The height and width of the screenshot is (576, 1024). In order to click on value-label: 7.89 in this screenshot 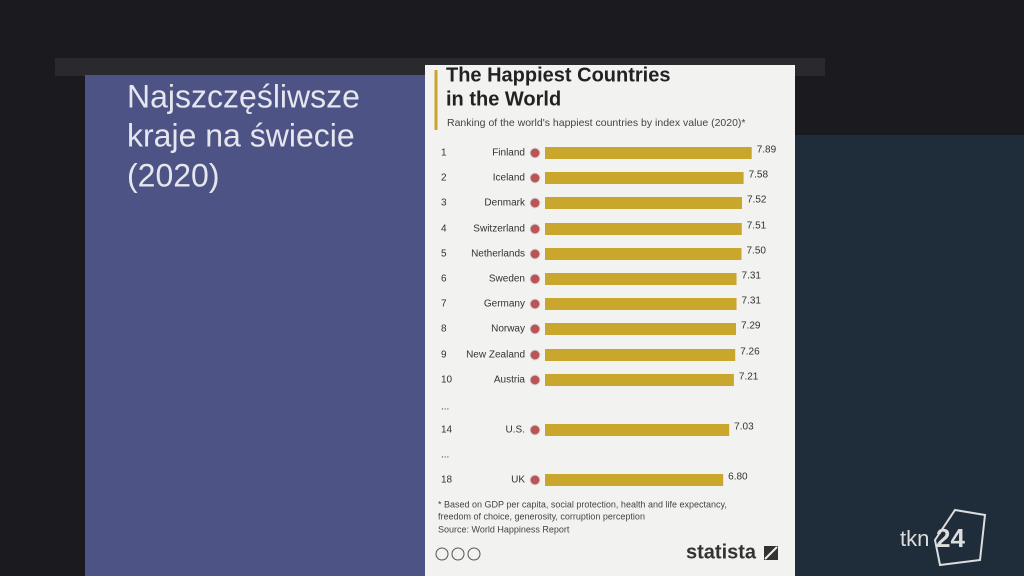, I will do `click(767, 150)`.